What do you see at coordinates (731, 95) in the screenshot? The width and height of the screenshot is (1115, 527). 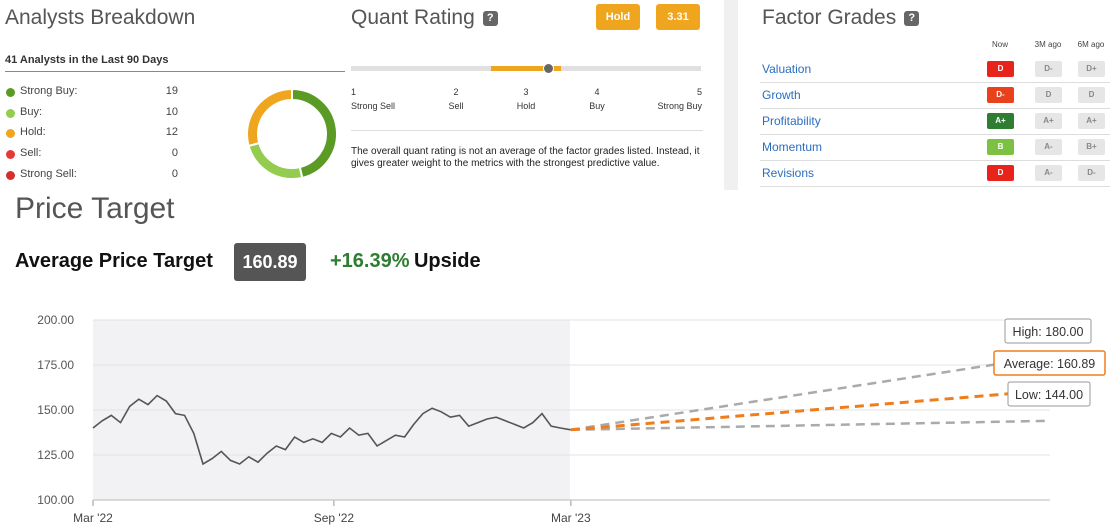 I see `panel-separator` at bounding box center [731, 95].